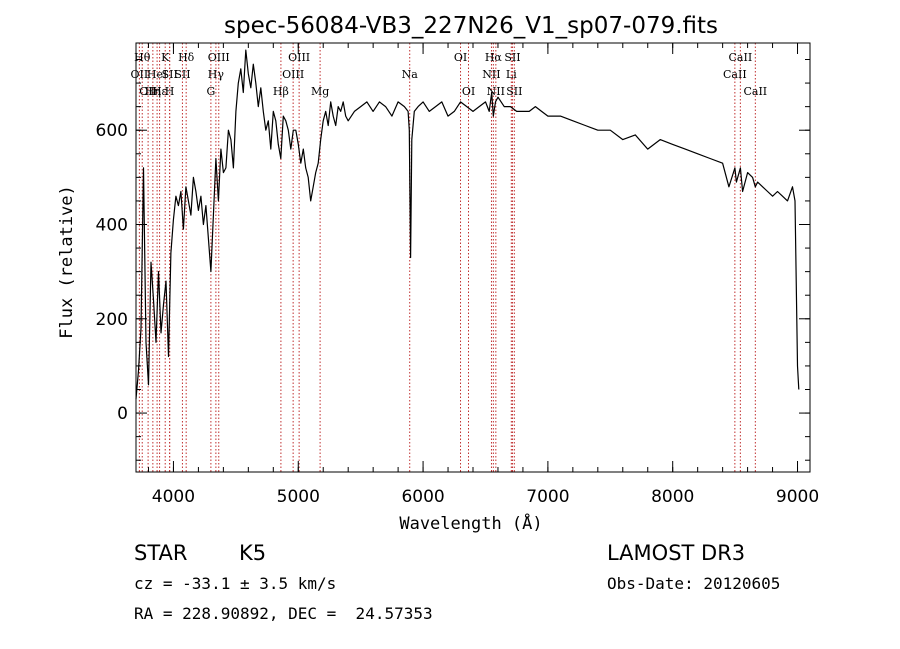 This screenshot has width=900, height=649. I want to click on chart-title: spec-56084-VB3_227N26_V1_sp07-079.fits, so click(471, 26).